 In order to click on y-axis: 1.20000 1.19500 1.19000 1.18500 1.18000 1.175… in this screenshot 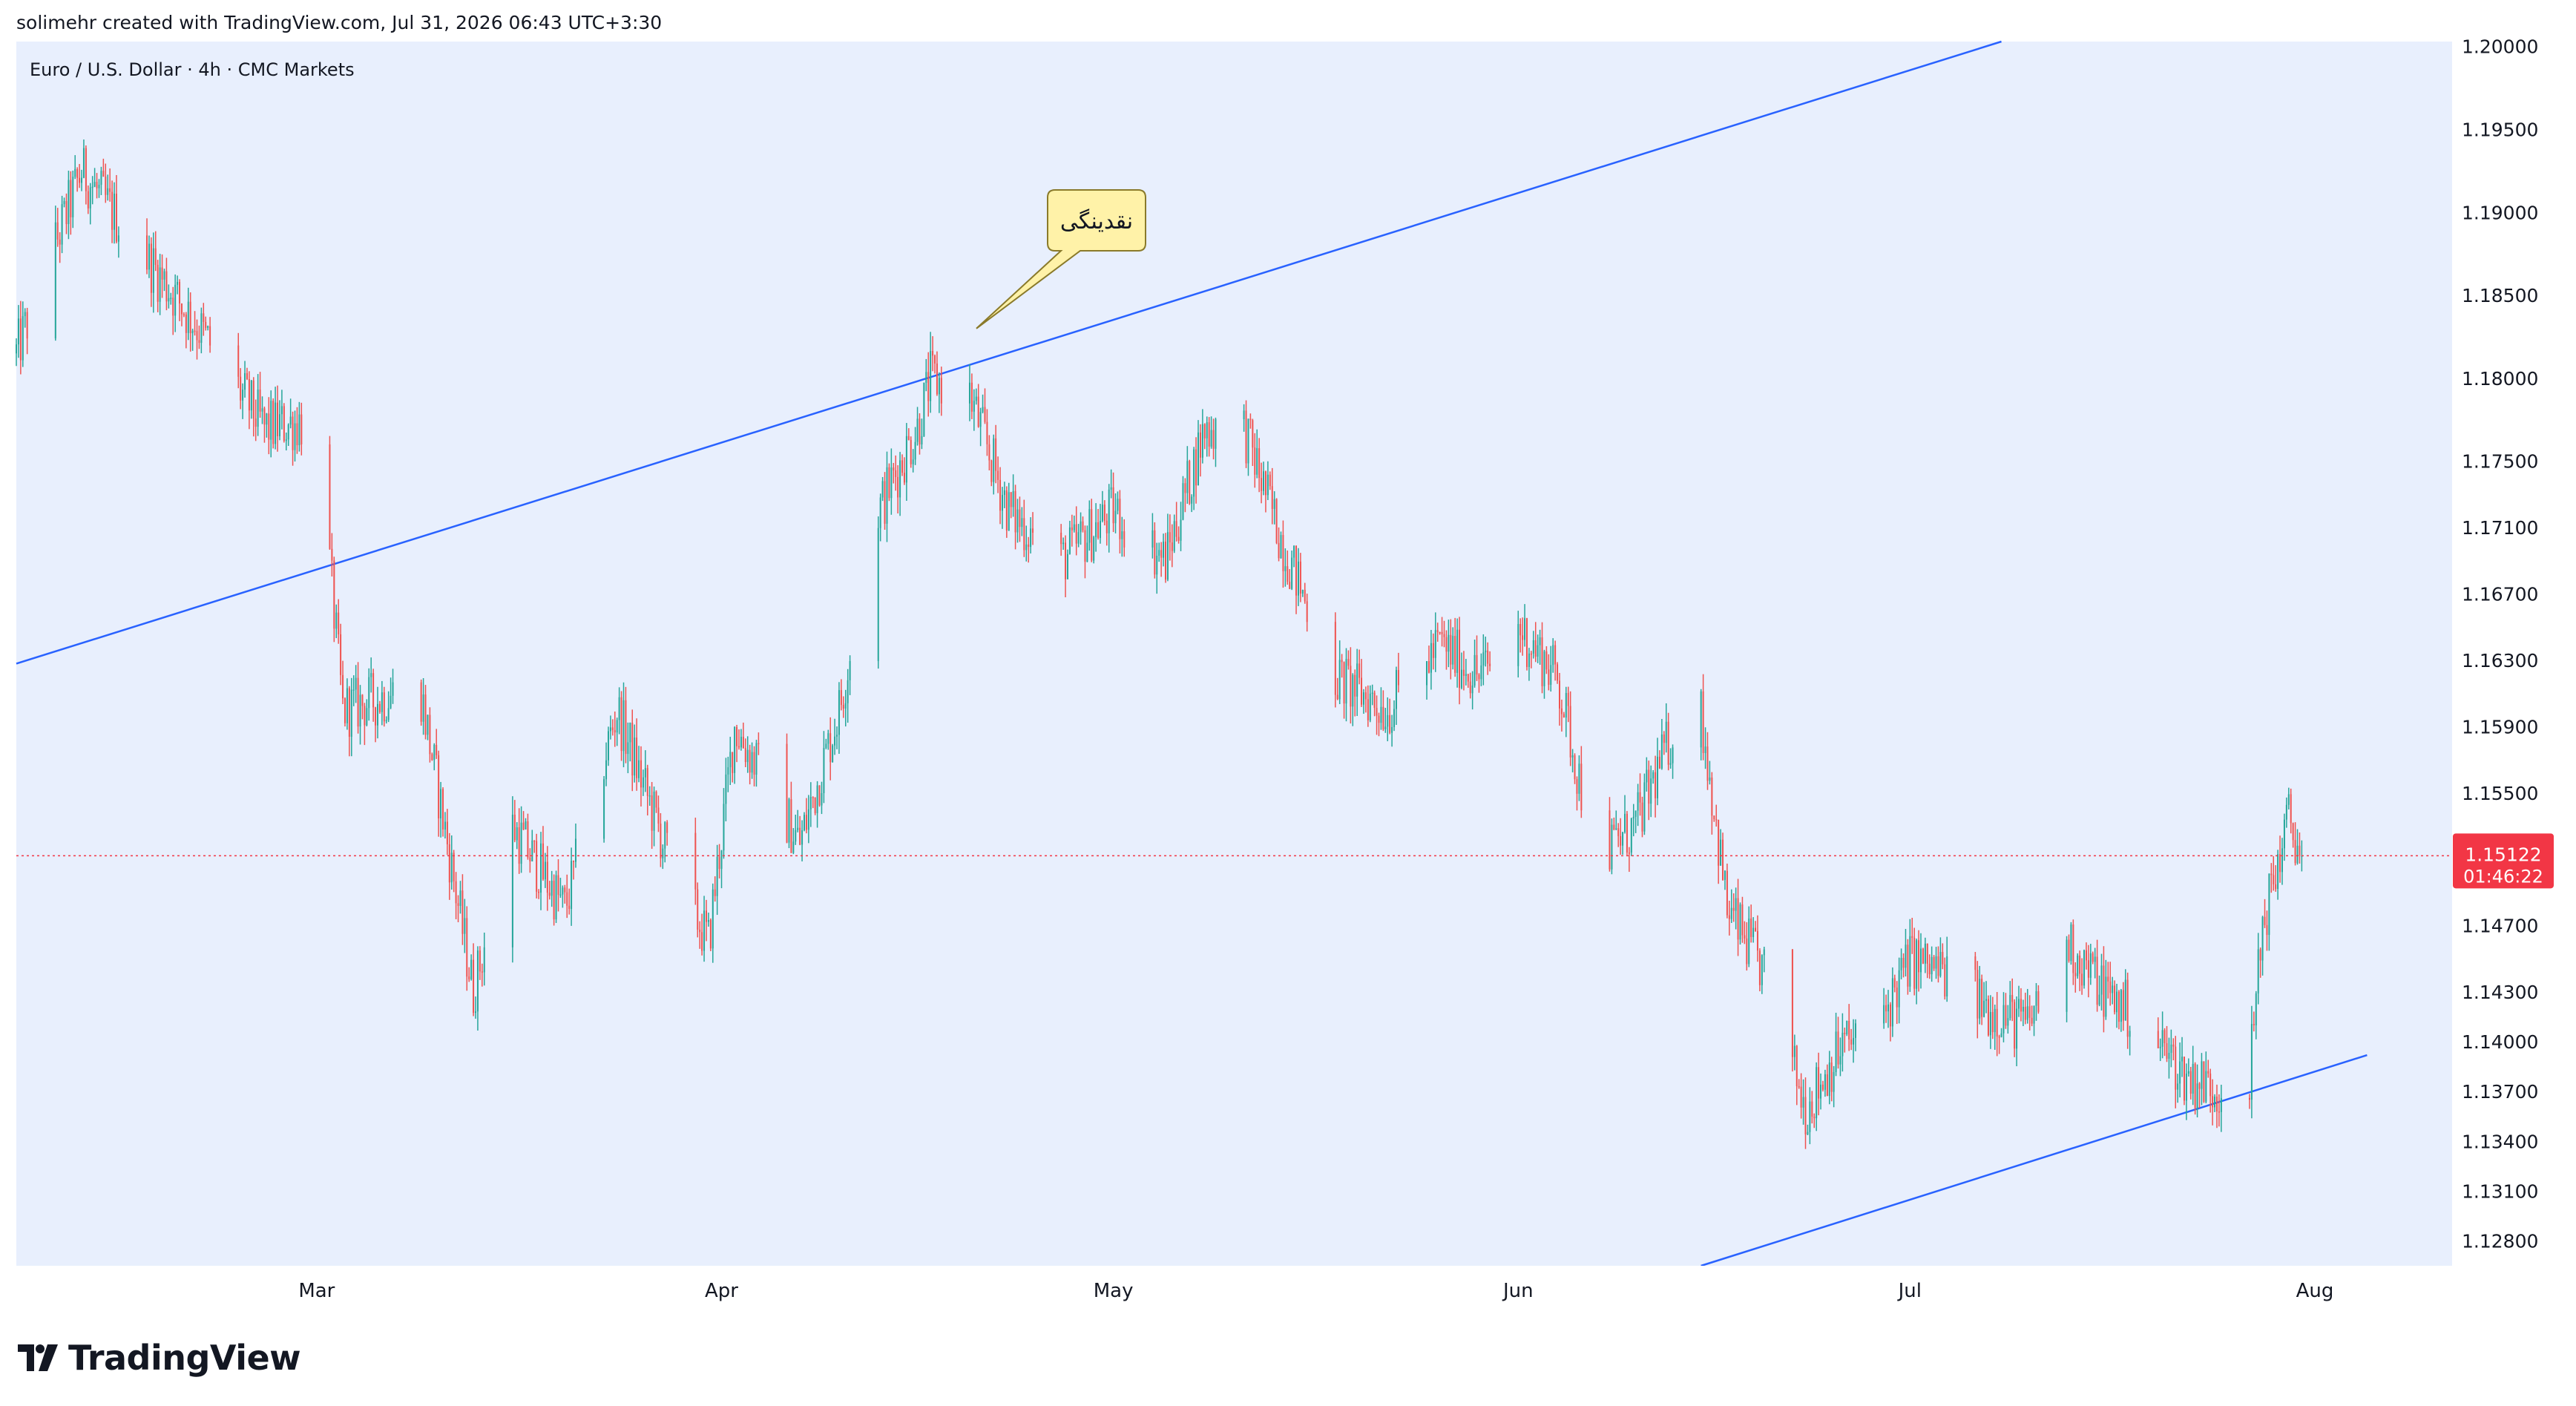, I will do `click(2500, 644)`.